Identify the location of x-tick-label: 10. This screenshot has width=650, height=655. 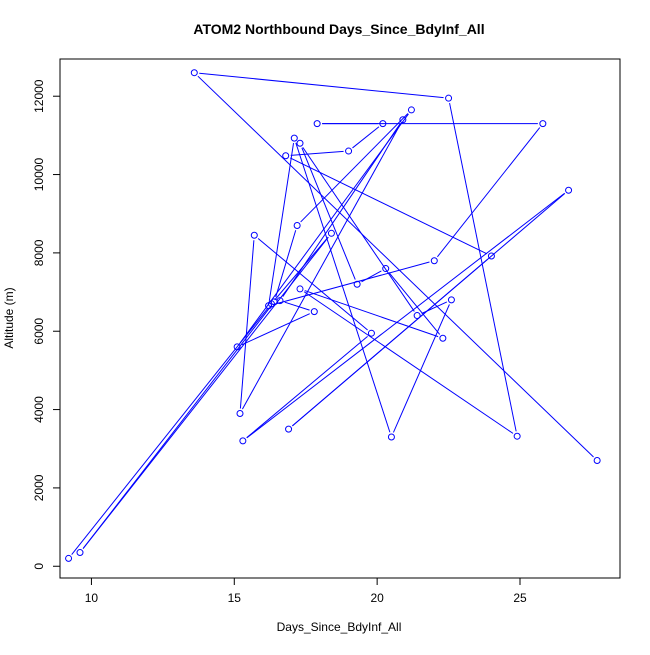
(92, 598).